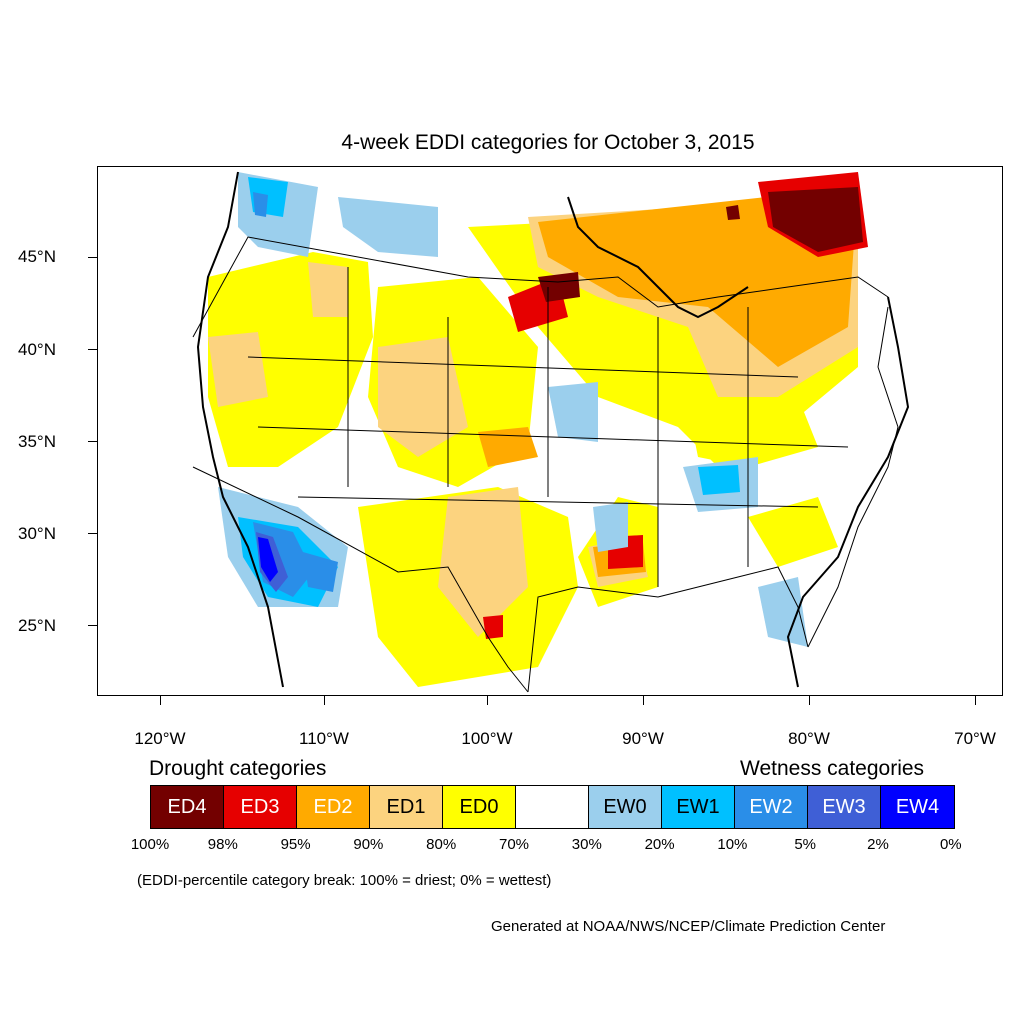 The image size is (1024, 1024). I want to click on ew3-ew4-areas, so click(272, 562).